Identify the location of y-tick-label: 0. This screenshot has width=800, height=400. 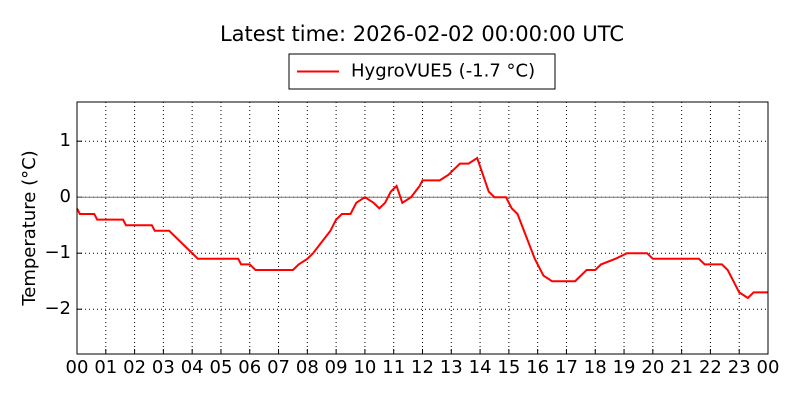
(65, 196).